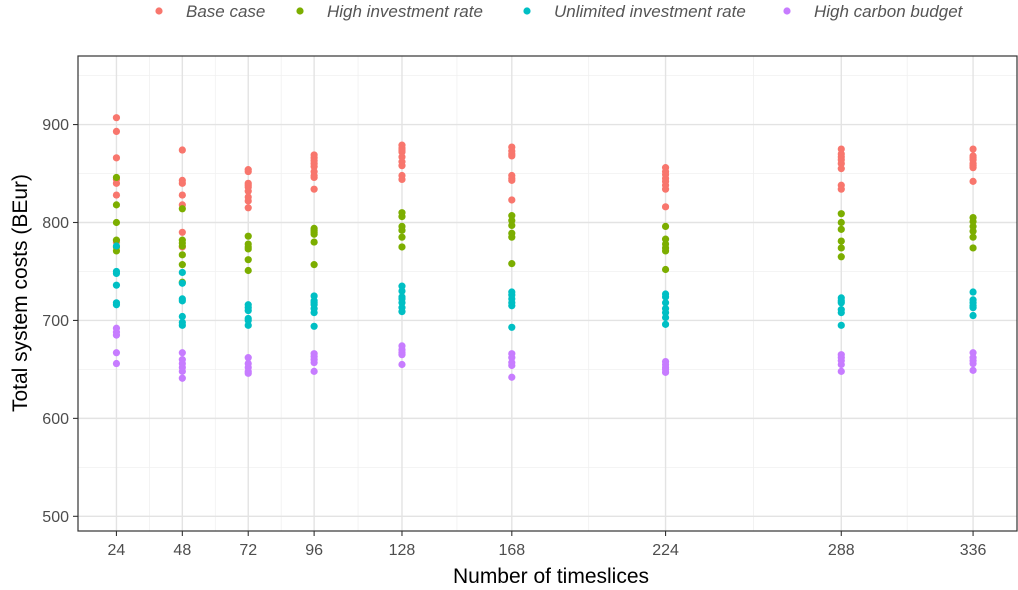 The height and width of the screenshot is (590, 1018). What do you see at coordinates (55, 517) in the screenshot?
I see `y-tick-label: 500` at bounding box center [55, 517].